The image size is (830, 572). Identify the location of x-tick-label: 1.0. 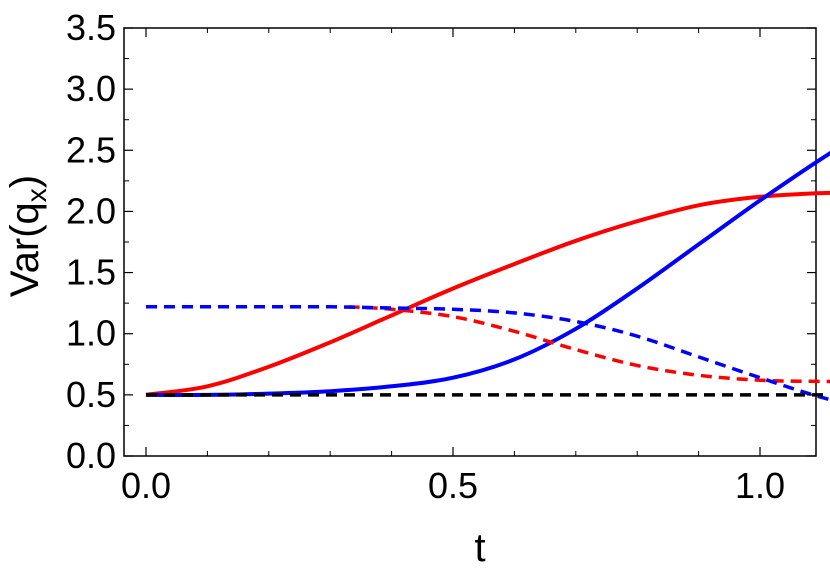
(760, 485).